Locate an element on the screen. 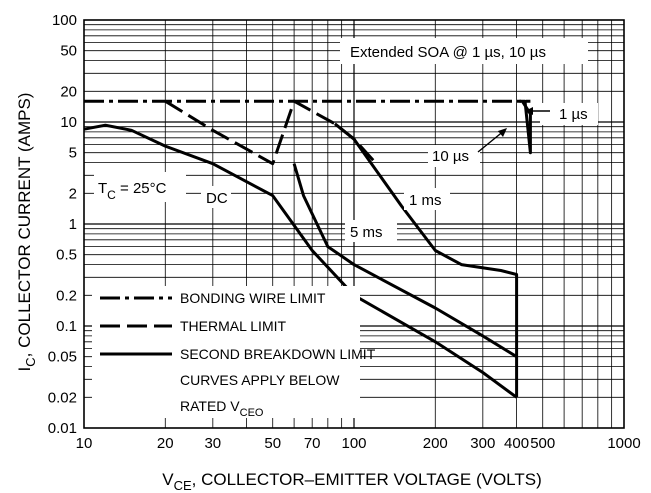  dc-label: DC is located at coordinates (217, 198).